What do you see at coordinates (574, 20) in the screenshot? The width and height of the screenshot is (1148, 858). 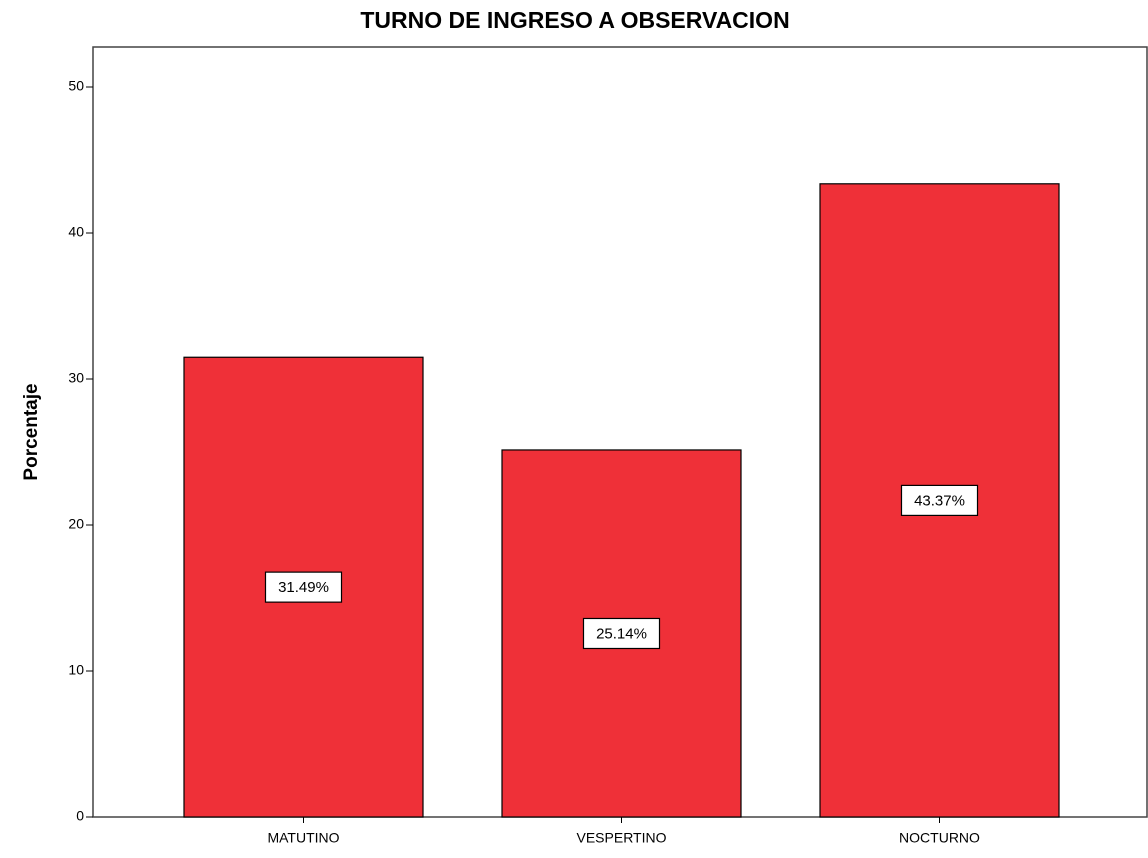 I see `chart-title: TURNO DE INGRESO A OBSERVACION` at bounding box center [574, 20].